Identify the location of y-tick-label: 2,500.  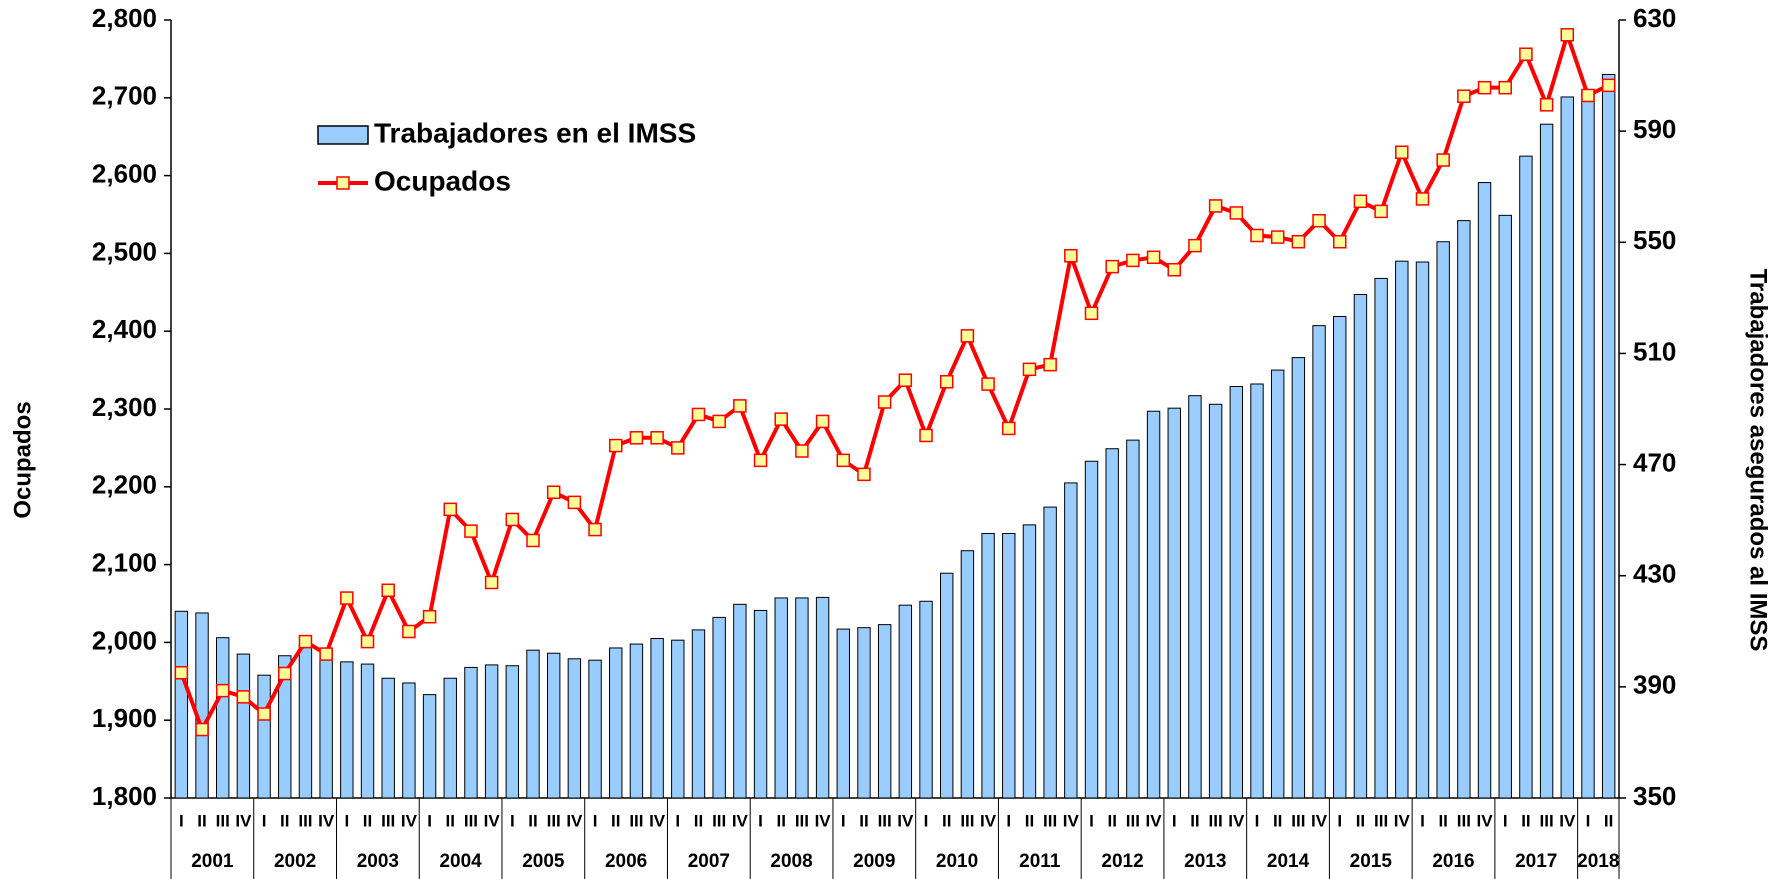
(124, 251).